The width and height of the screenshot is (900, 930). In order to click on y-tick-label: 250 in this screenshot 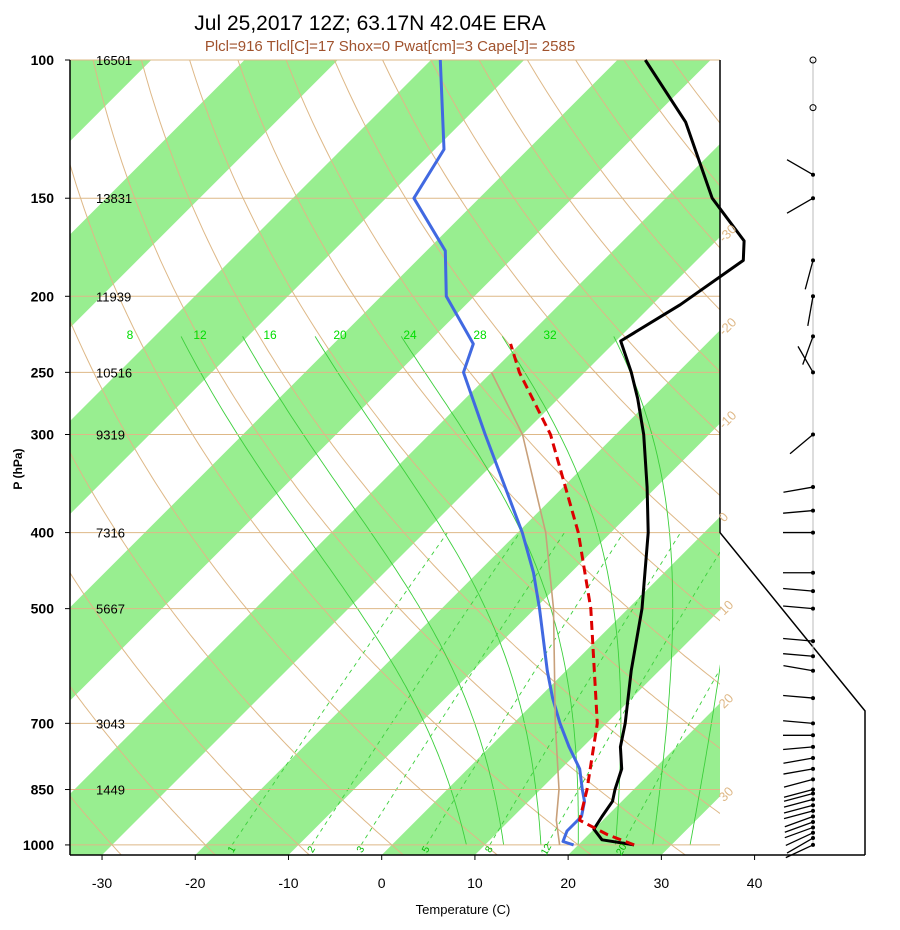, I will do `click(43, 372)`.